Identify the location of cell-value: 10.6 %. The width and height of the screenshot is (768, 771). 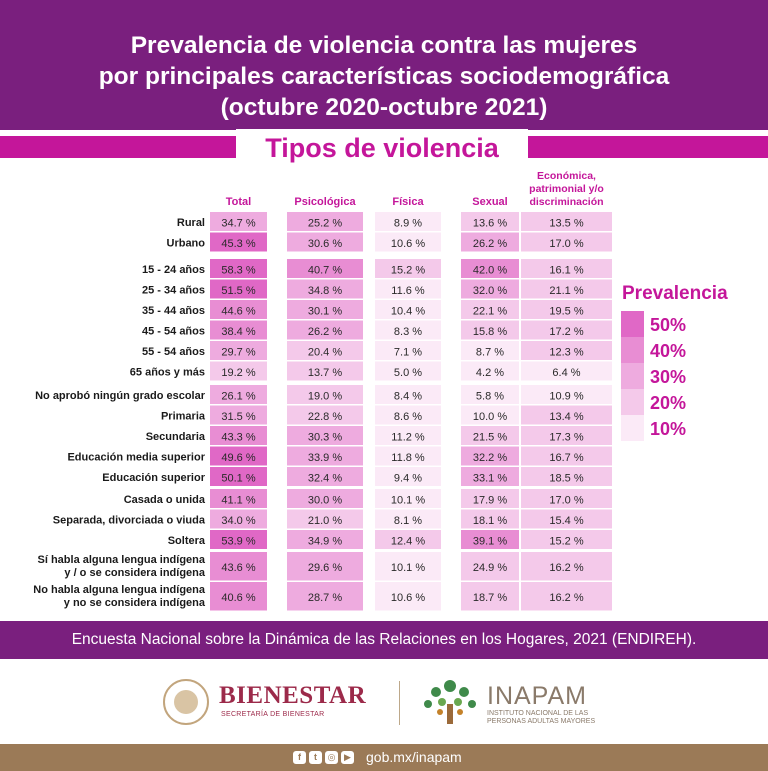
(408, 598).